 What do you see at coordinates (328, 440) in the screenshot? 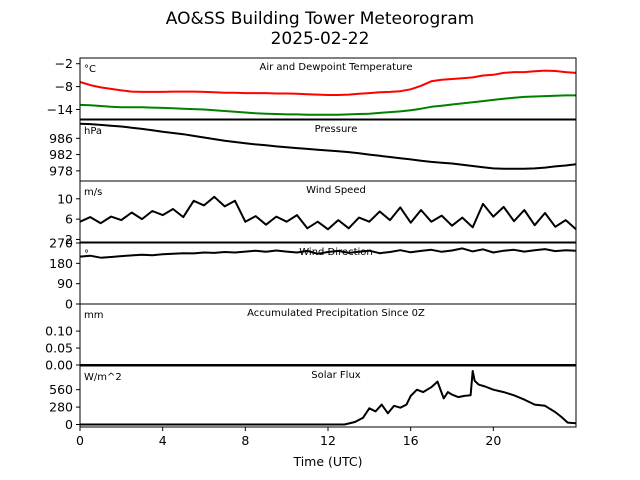
I see `x-tick-label-3: 12` at bounding box center [328, 440].